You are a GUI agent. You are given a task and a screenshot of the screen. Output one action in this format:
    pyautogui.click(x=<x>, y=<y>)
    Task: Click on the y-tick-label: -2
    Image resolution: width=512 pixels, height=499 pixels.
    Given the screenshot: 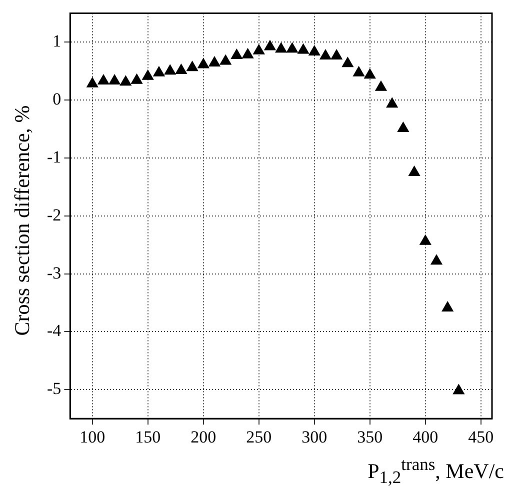 What is the action you would take?
    pyautogui.click(x=54, y=214)
    